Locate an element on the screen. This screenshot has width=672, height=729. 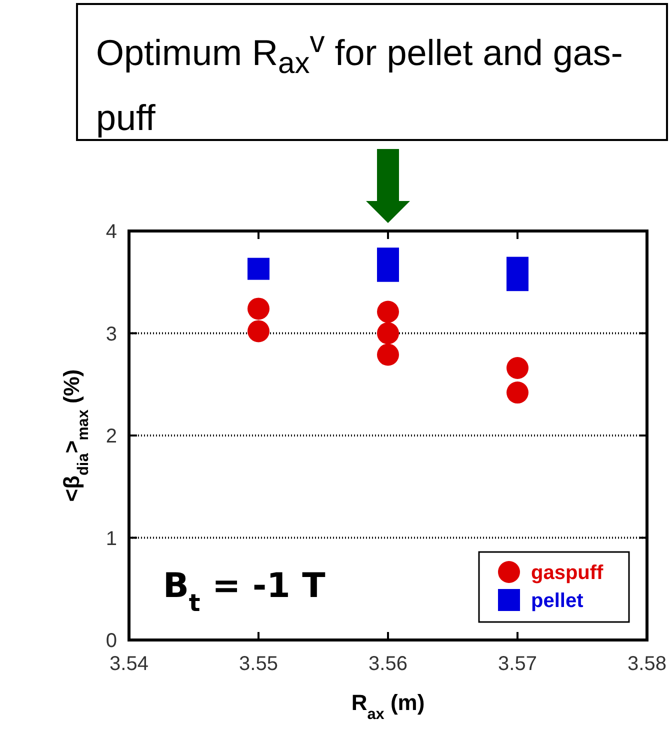
x-tick-label: 3.57 is located at coordinates (517, 664).